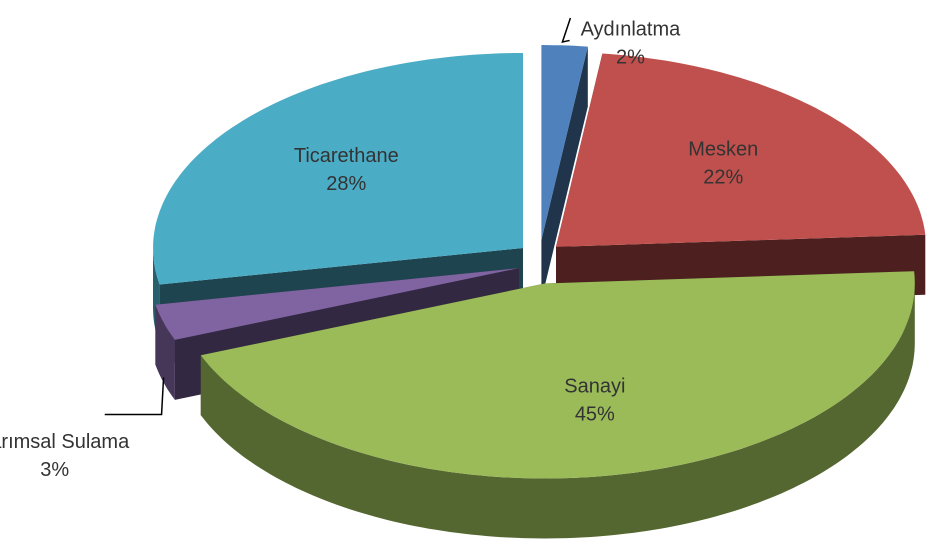  What do you see at coordinates (54, 470) in the screenshot?
I see `slice-value-label: 3%` at bounding box center [54, 470].